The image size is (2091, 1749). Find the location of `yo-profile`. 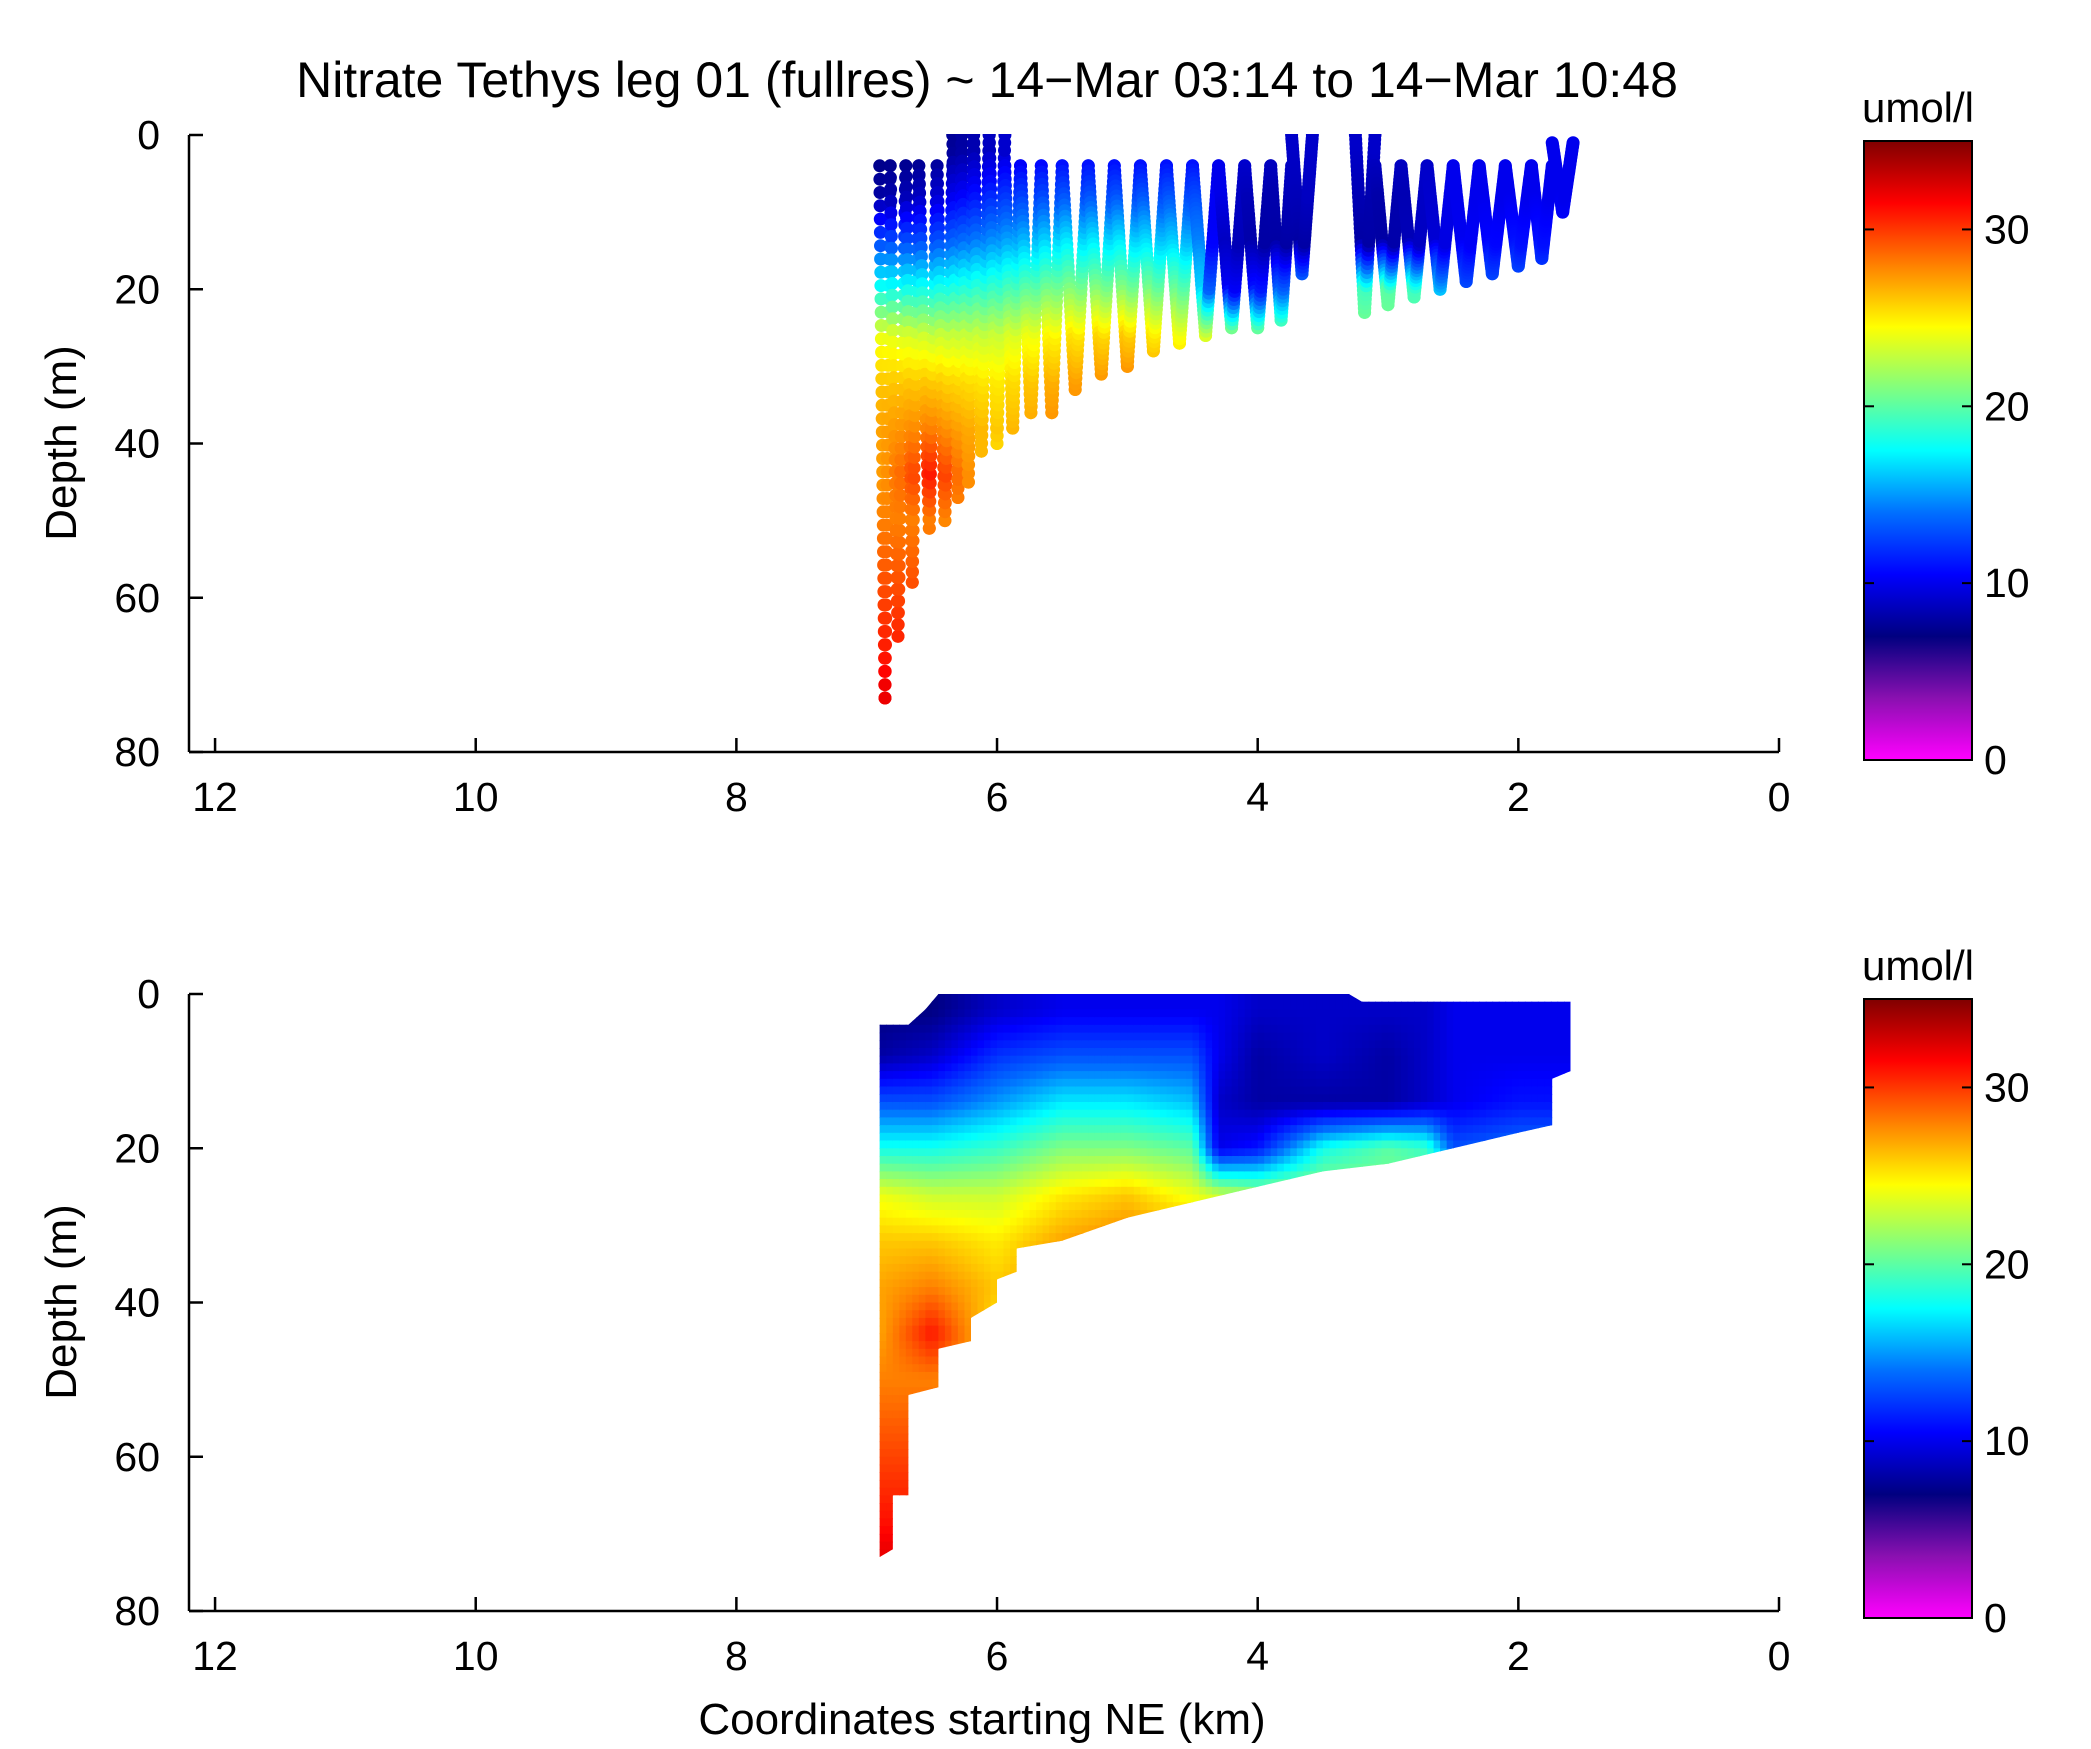

yo-profile is located at coordinates (1492, 220).